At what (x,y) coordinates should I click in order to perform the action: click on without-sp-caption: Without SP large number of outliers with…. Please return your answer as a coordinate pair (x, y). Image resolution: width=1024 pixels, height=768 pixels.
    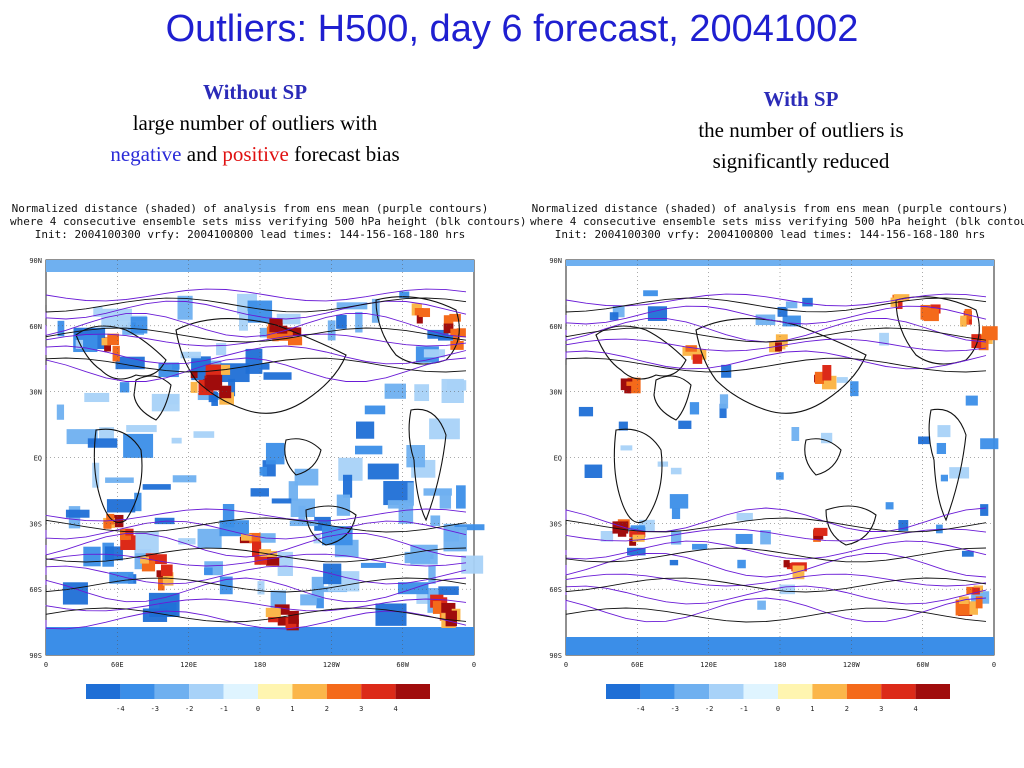
    Looking at the image, I should click on (255, 123).